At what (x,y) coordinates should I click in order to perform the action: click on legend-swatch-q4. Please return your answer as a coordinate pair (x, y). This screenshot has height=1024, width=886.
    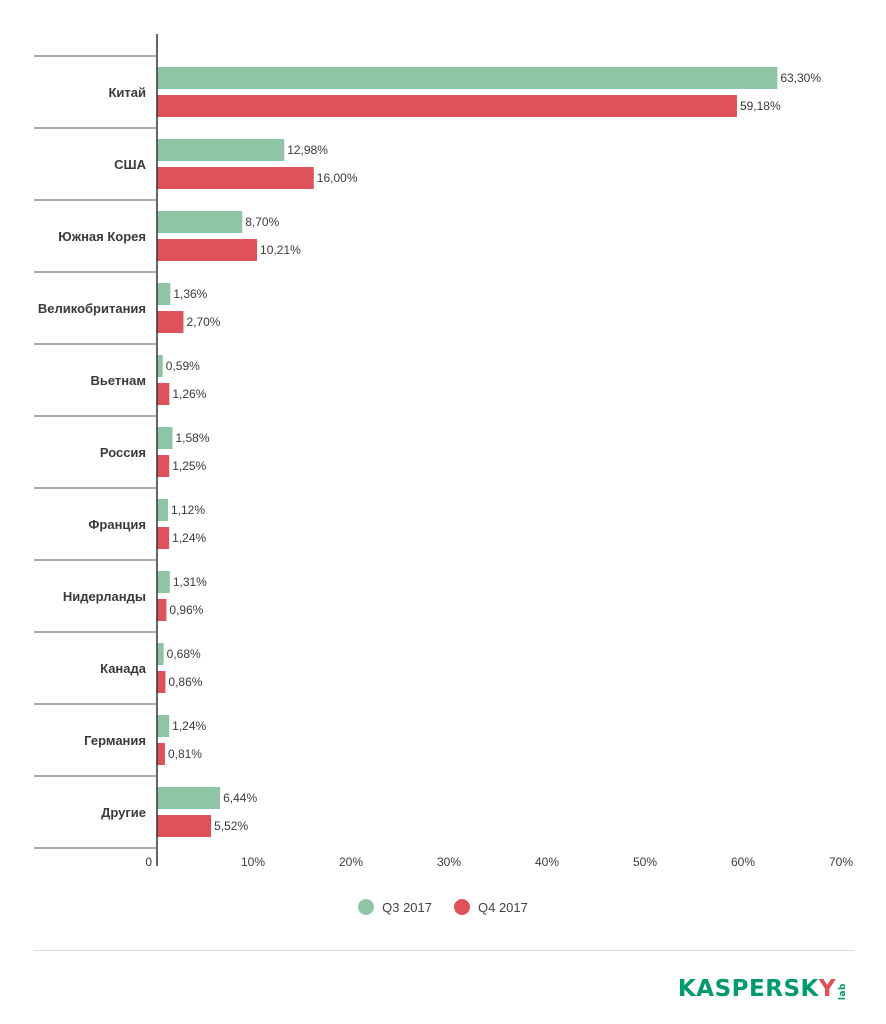
    Looking at the image, I should click on (462, 907).